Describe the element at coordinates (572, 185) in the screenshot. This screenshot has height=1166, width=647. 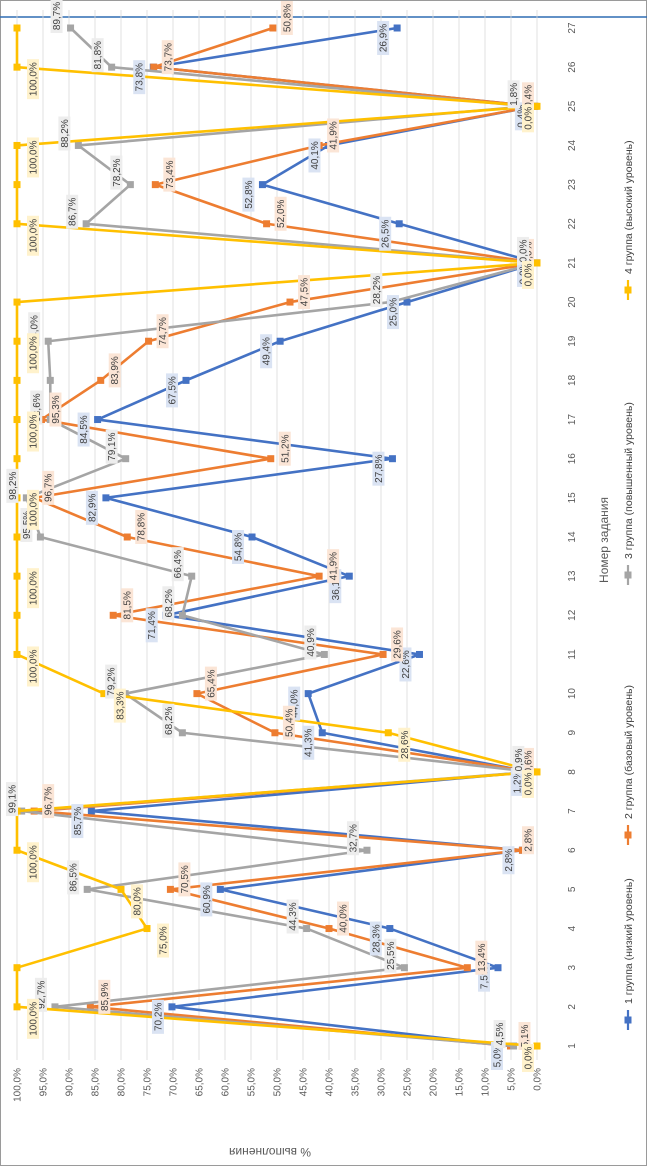
I see `x-tick-label: 23` at that location.